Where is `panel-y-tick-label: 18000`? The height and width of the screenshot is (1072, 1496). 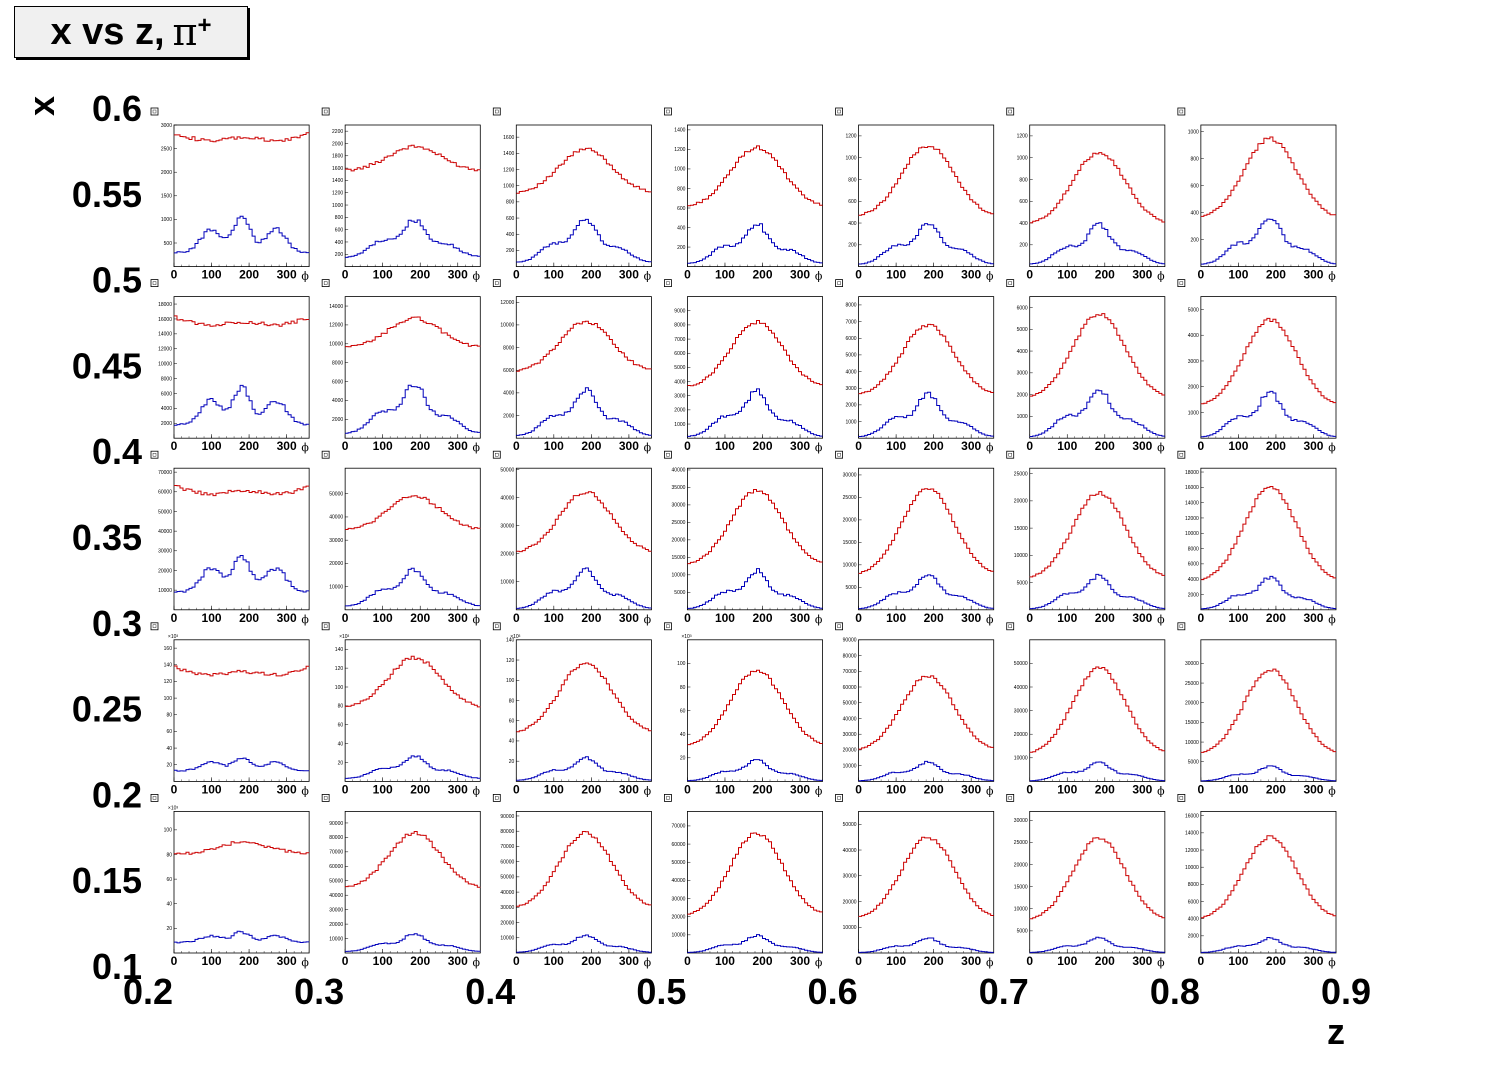
panel-y-tick-label: 18000 is located at coordinates (165, 305).